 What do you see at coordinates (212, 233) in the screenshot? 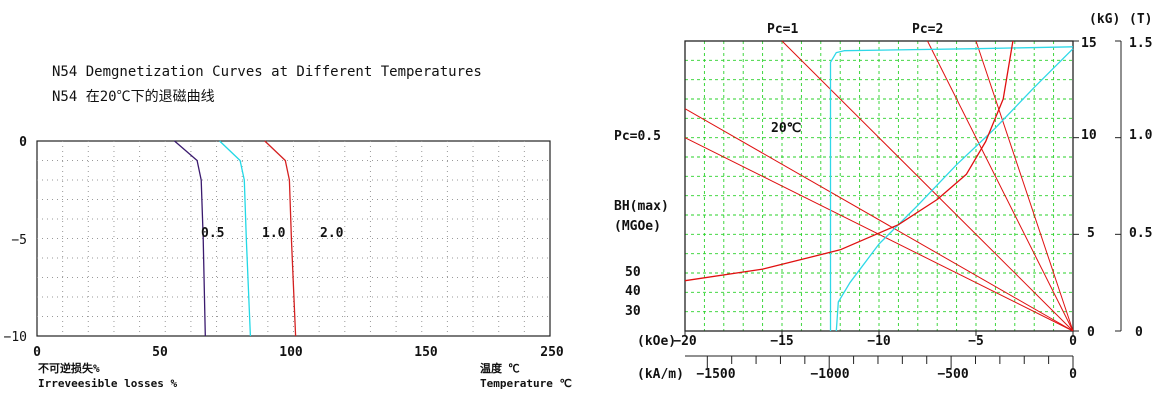
I see `curve-label-0-5: 0.5` at bounding box center [212, 233].